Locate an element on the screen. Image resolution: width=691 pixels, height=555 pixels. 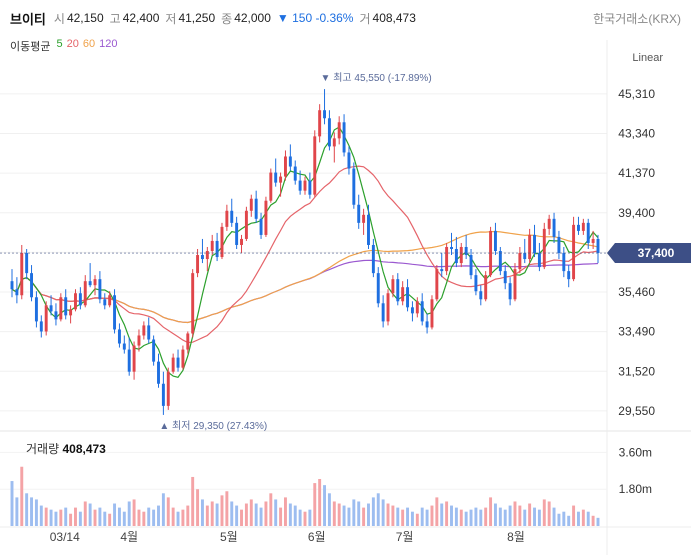
x-tick-label: 03/14 is located at coordinates (65, 537).